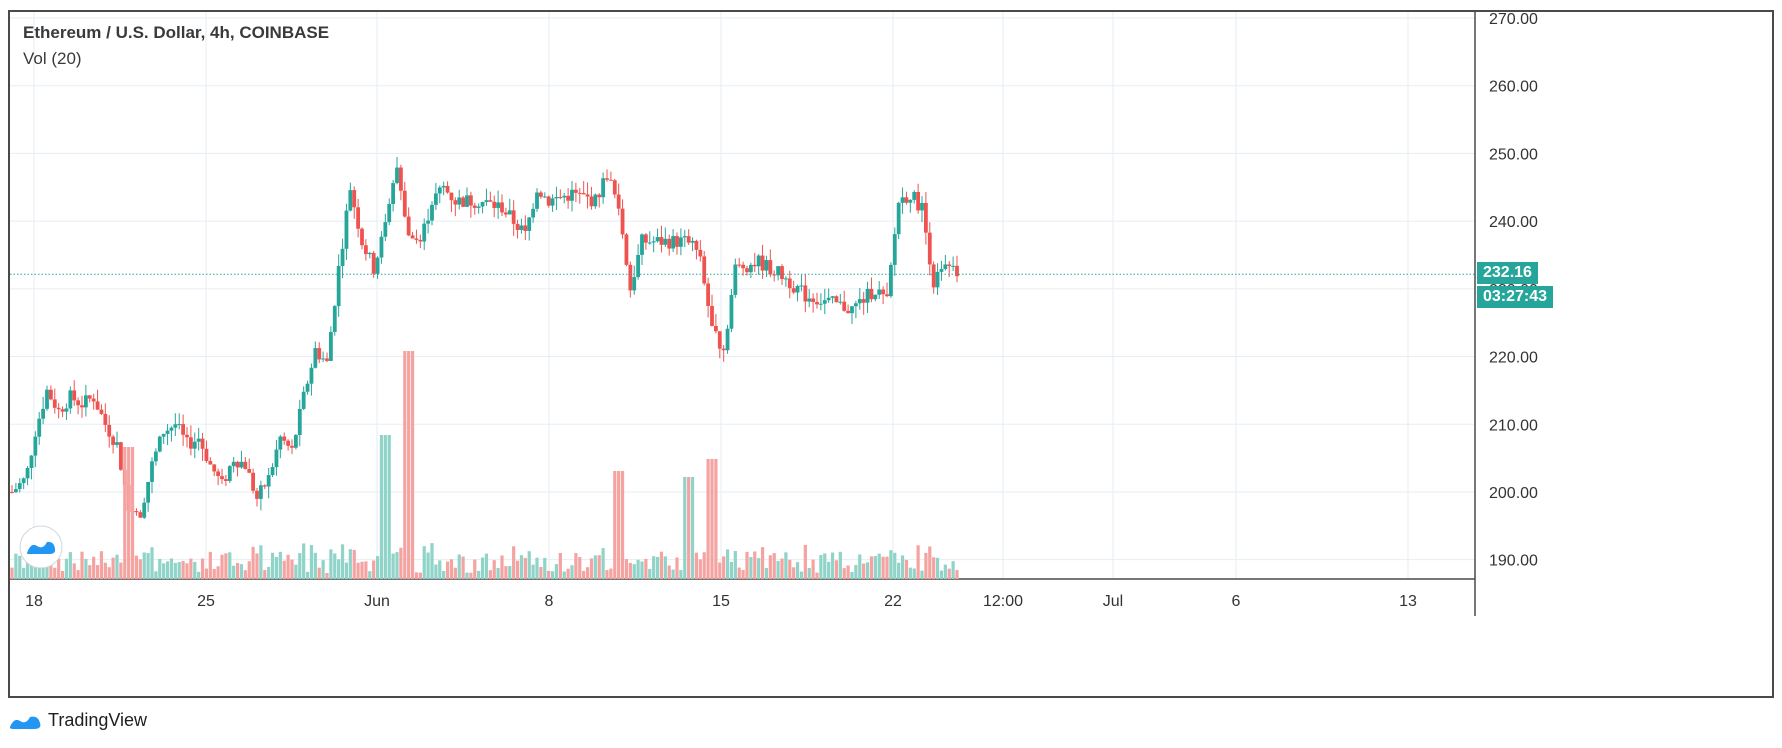 This screenshot has height=748, width=1782. Describe the element at coordinates (1408, 601) in the screenshot. I see `x-tick-label: 13` at that location.